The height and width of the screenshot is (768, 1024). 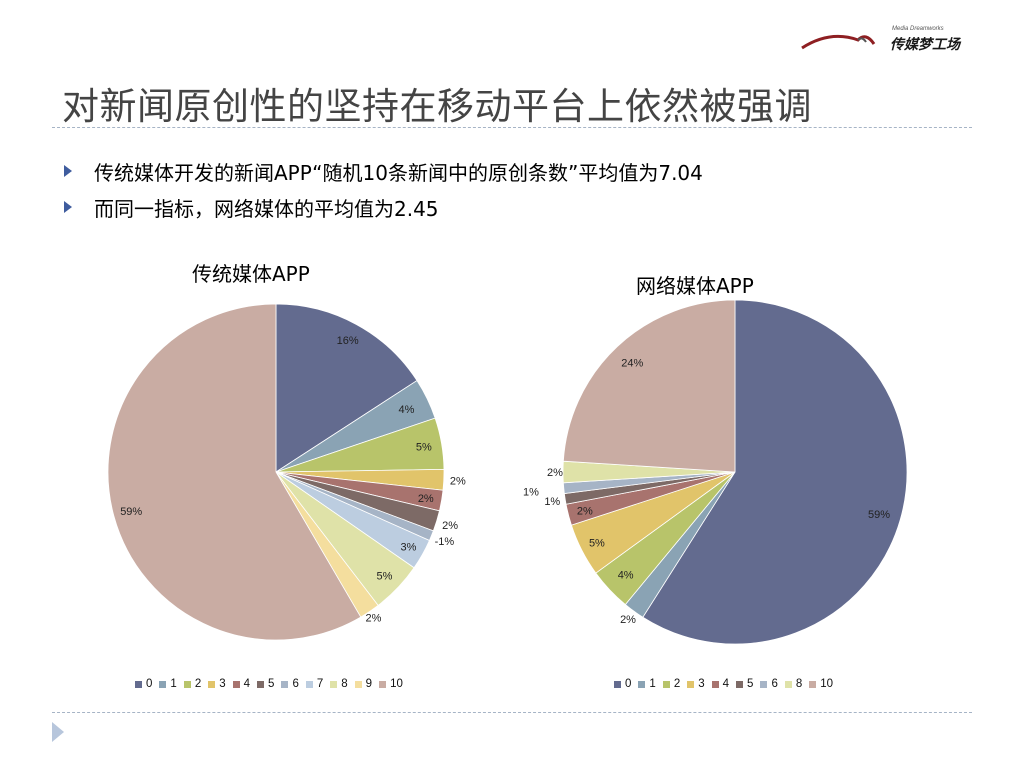 What do you see at coordinates (266, 208) in the screenshot?
I see `bullet-text: 而同一指标，网络媒体的平均值为2.45` at bounding box center [266, 208].